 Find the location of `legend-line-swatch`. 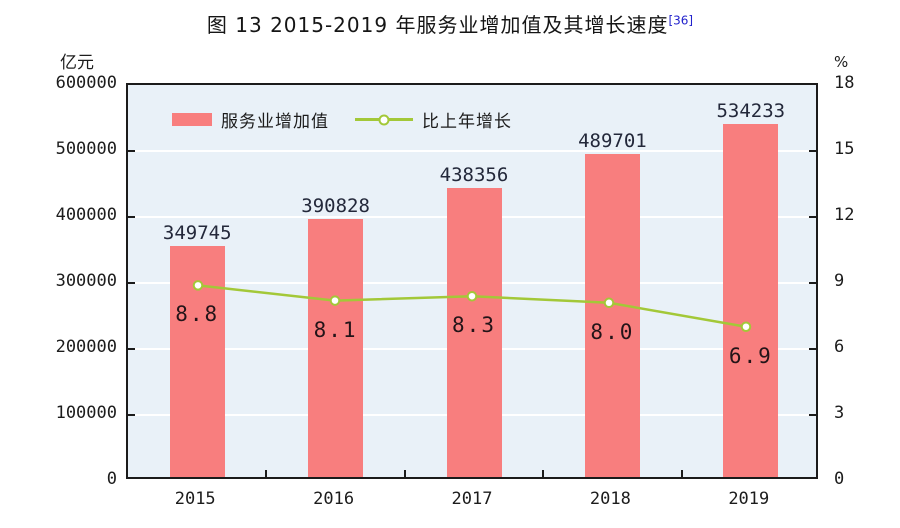

legend-line-swatch is located at coordinates (384, 119).